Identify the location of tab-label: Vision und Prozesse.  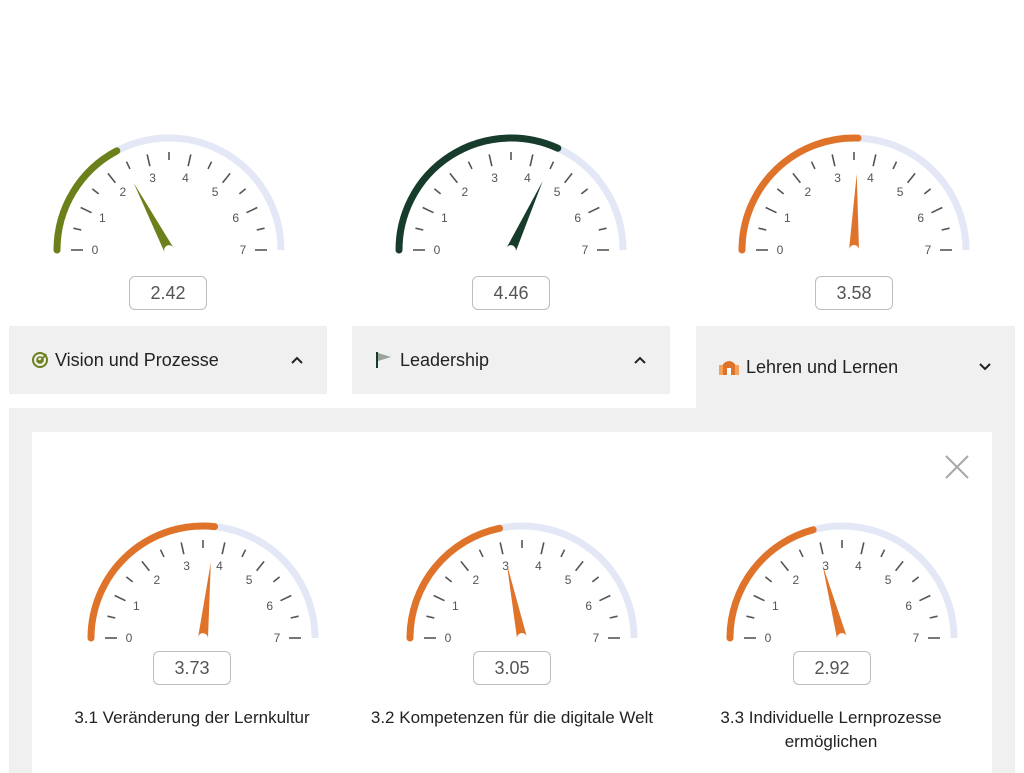
(137, 359).